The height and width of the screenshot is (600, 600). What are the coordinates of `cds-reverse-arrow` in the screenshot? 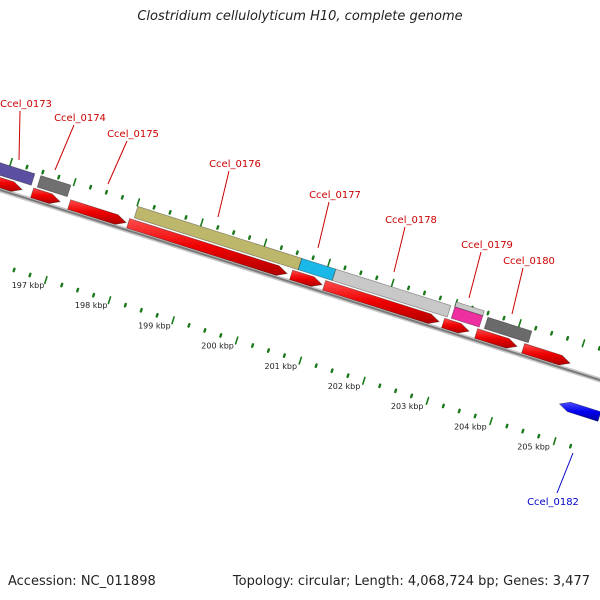 It's located at (579, 411).